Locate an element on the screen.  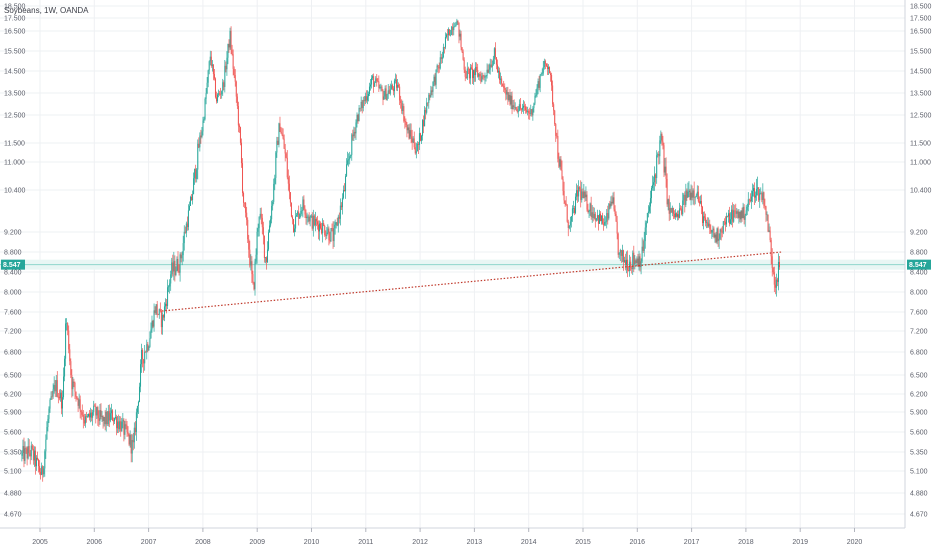
price-tick-label-left: 5.350 is located at coordinates (13, 453).